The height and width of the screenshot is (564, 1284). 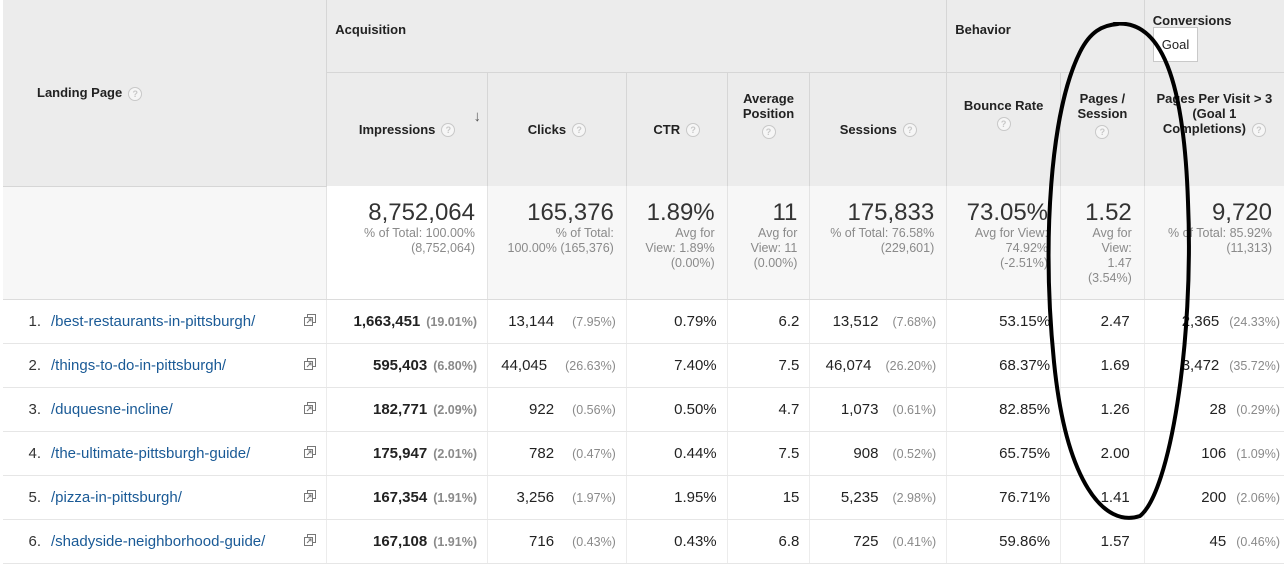 What do you see at coordinates (1200, 321) in the screenshot?
I see `goal-value: 2,365` at bounding box center [1200, 321].